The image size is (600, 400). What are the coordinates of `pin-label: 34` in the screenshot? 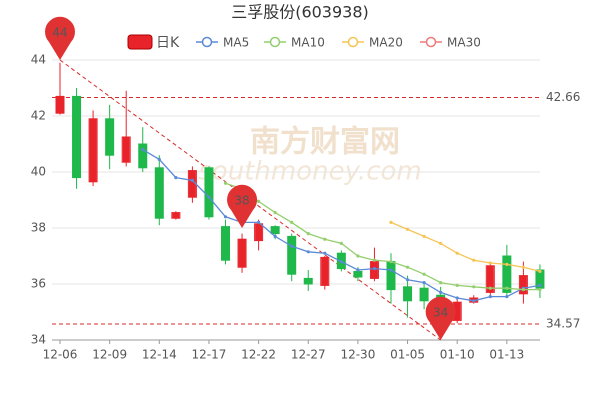 It's located at (440, 313).